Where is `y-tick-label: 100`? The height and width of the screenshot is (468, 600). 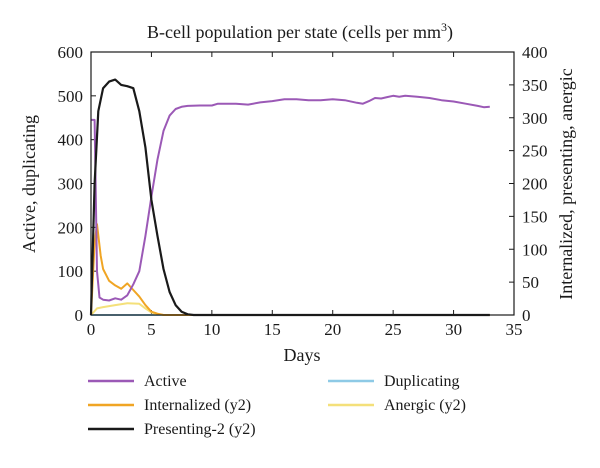 y-tick-label: 100 is located at coordinates (71, 271).